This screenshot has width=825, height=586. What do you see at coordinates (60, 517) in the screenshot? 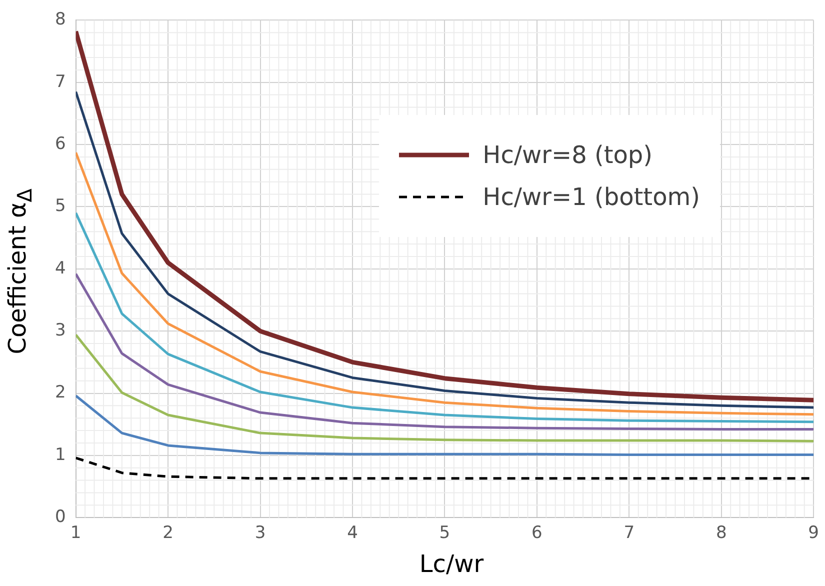
I see `y-tick-label: 0` at bounding box center [60, 517].